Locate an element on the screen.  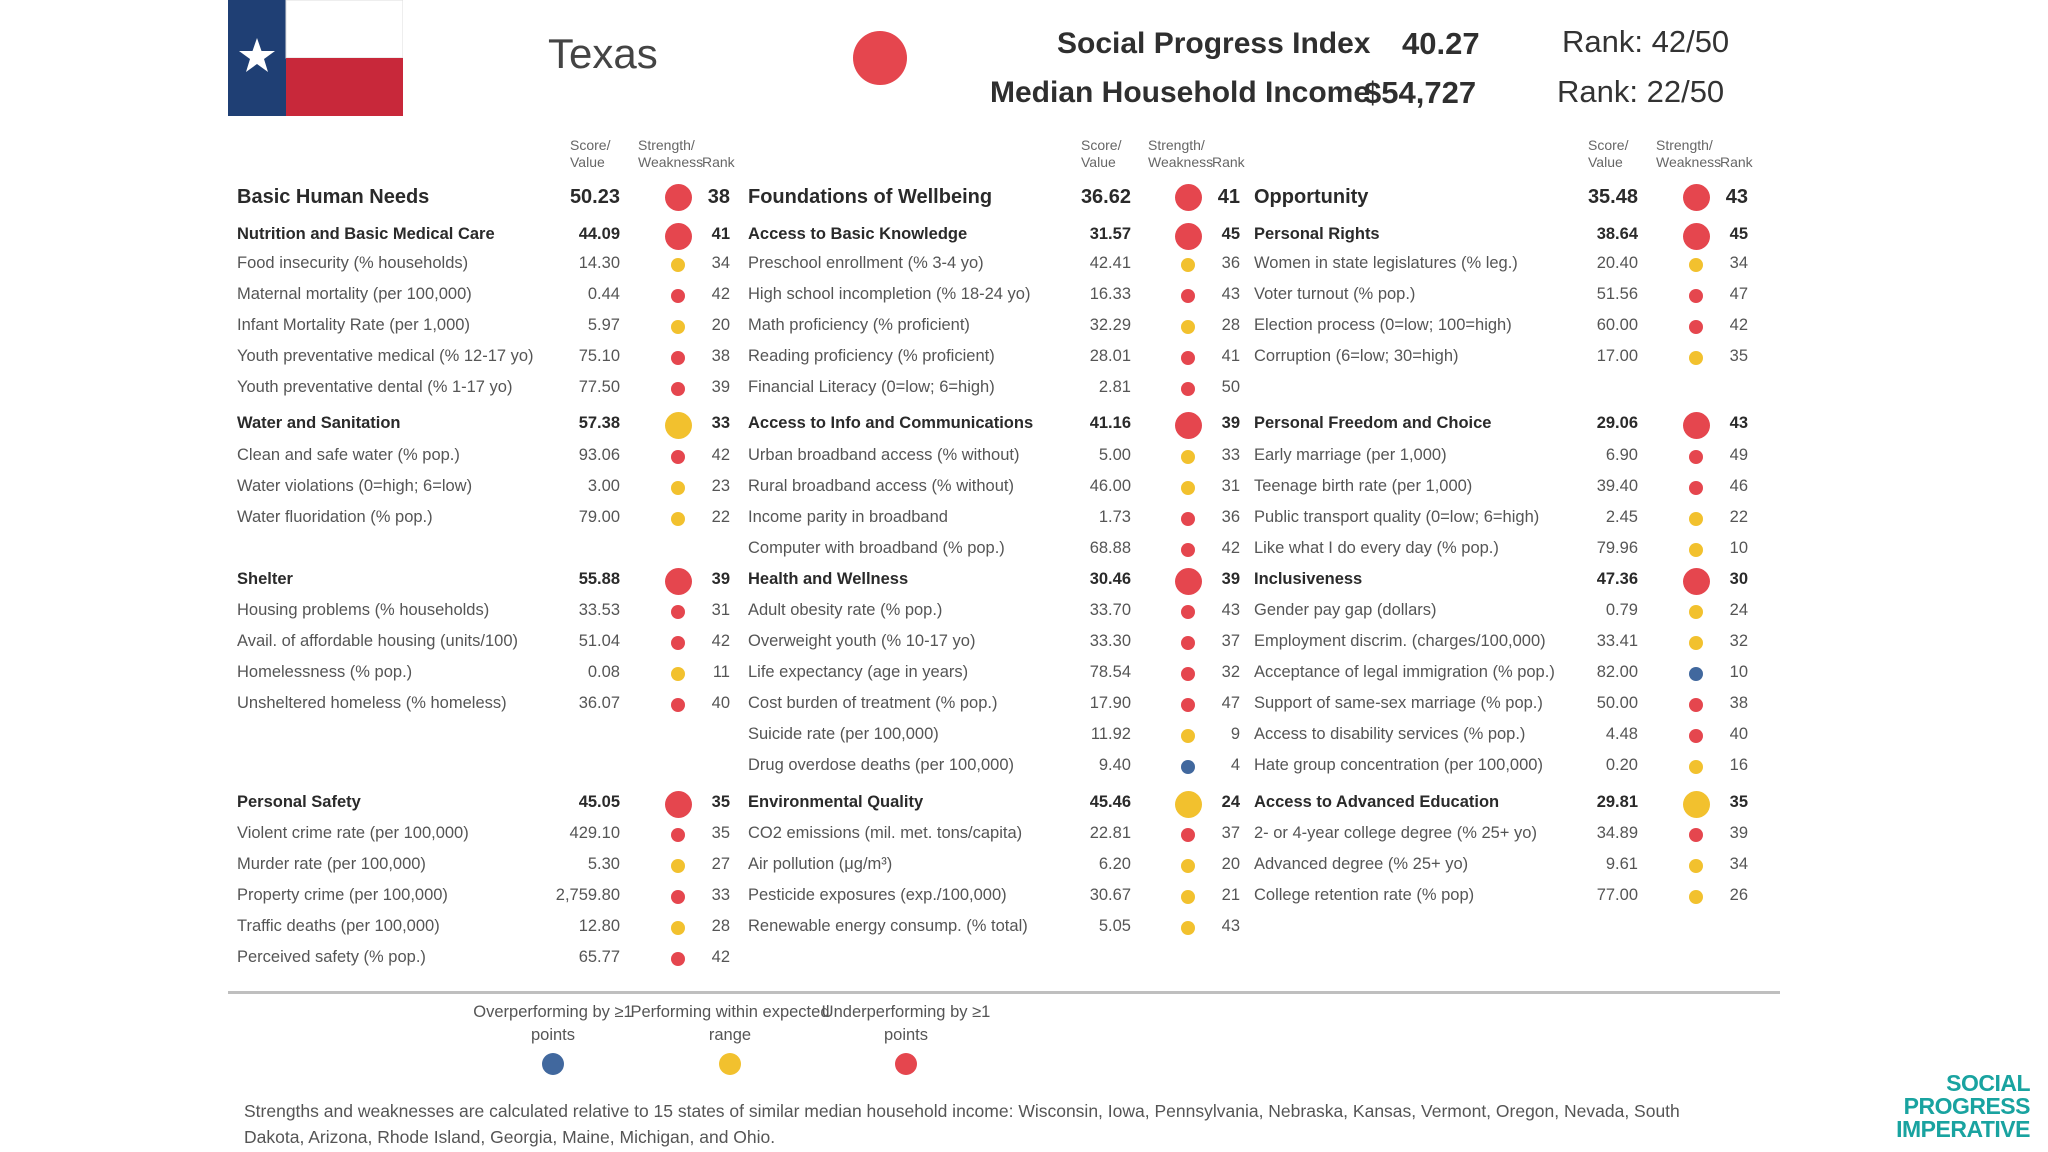
star-icon is located at coordinates (257, 55).